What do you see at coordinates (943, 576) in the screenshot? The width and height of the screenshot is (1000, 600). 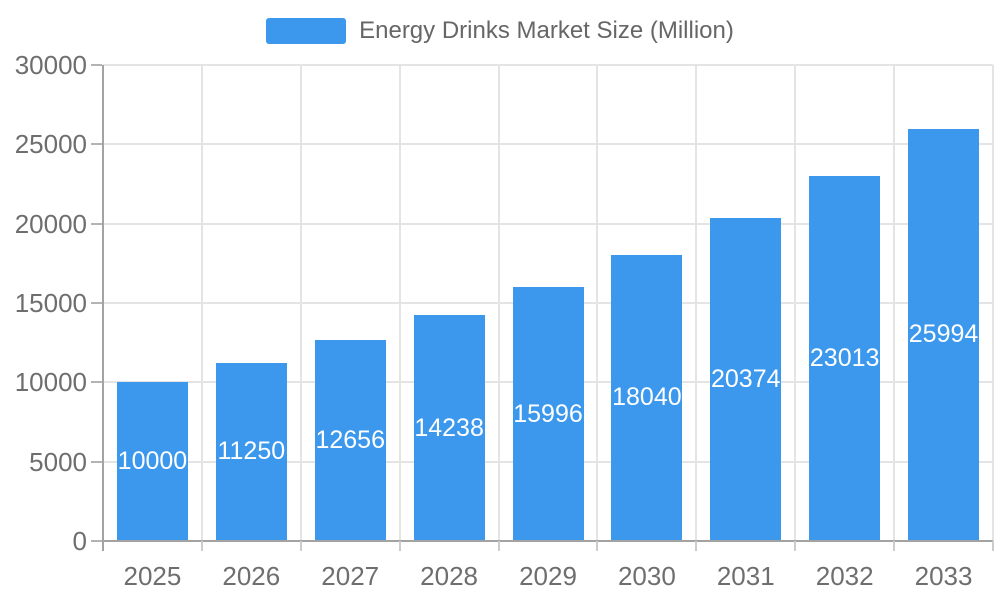 I see `x-axis-label: 2033` at bounding box center [943, 576].